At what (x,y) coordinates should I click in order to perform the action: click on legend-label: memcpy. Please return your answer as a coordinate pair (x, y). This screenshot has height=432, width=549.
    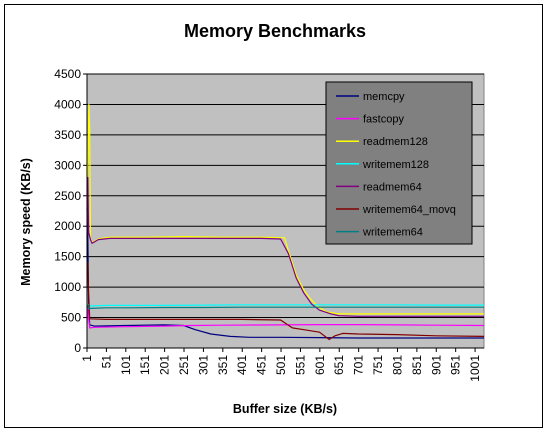
    Looking at the image, I should click on (384, 97).